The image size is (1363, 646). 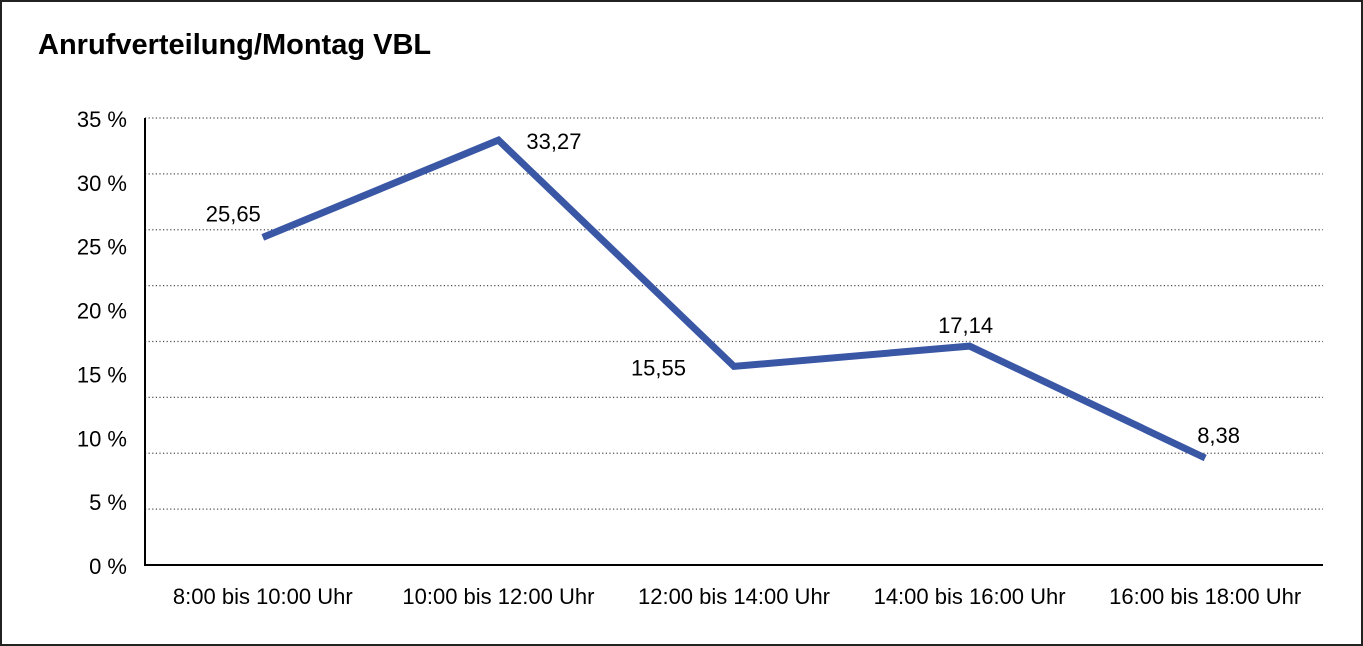 I want to click on data-point-label: 8,38, so click(x=1218, y=435).